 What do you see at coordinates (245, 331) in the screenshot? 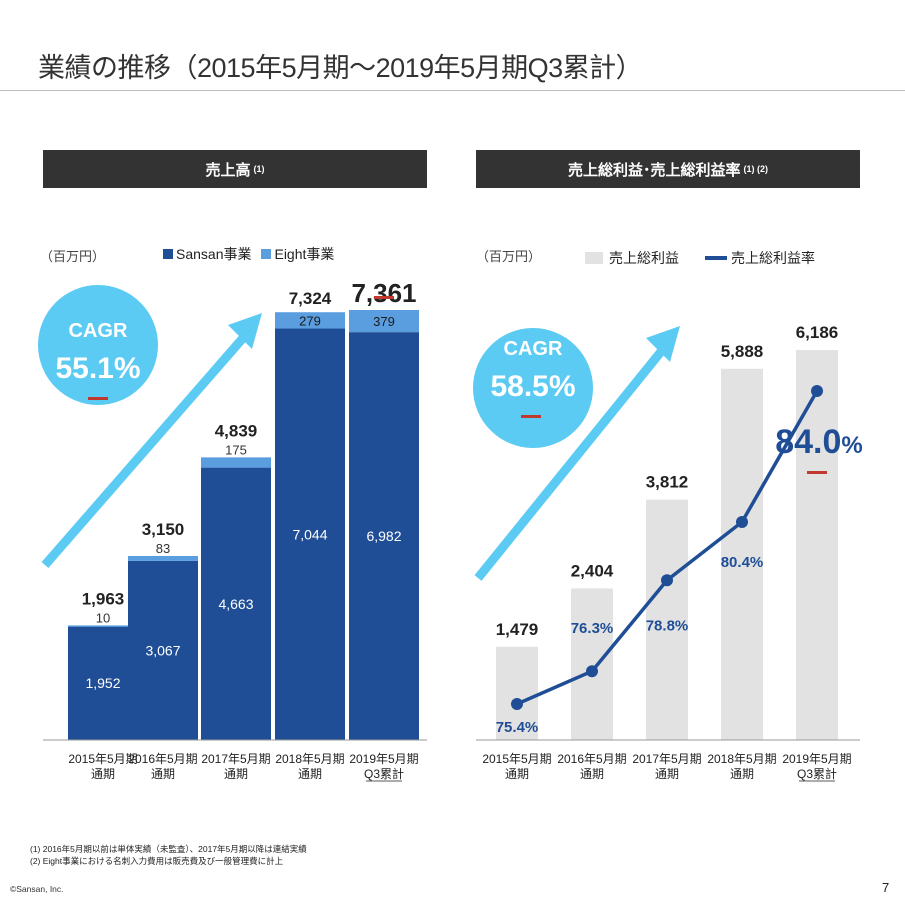
I see `revenue-growth-arrow-head` at bounding box center [245, 331].